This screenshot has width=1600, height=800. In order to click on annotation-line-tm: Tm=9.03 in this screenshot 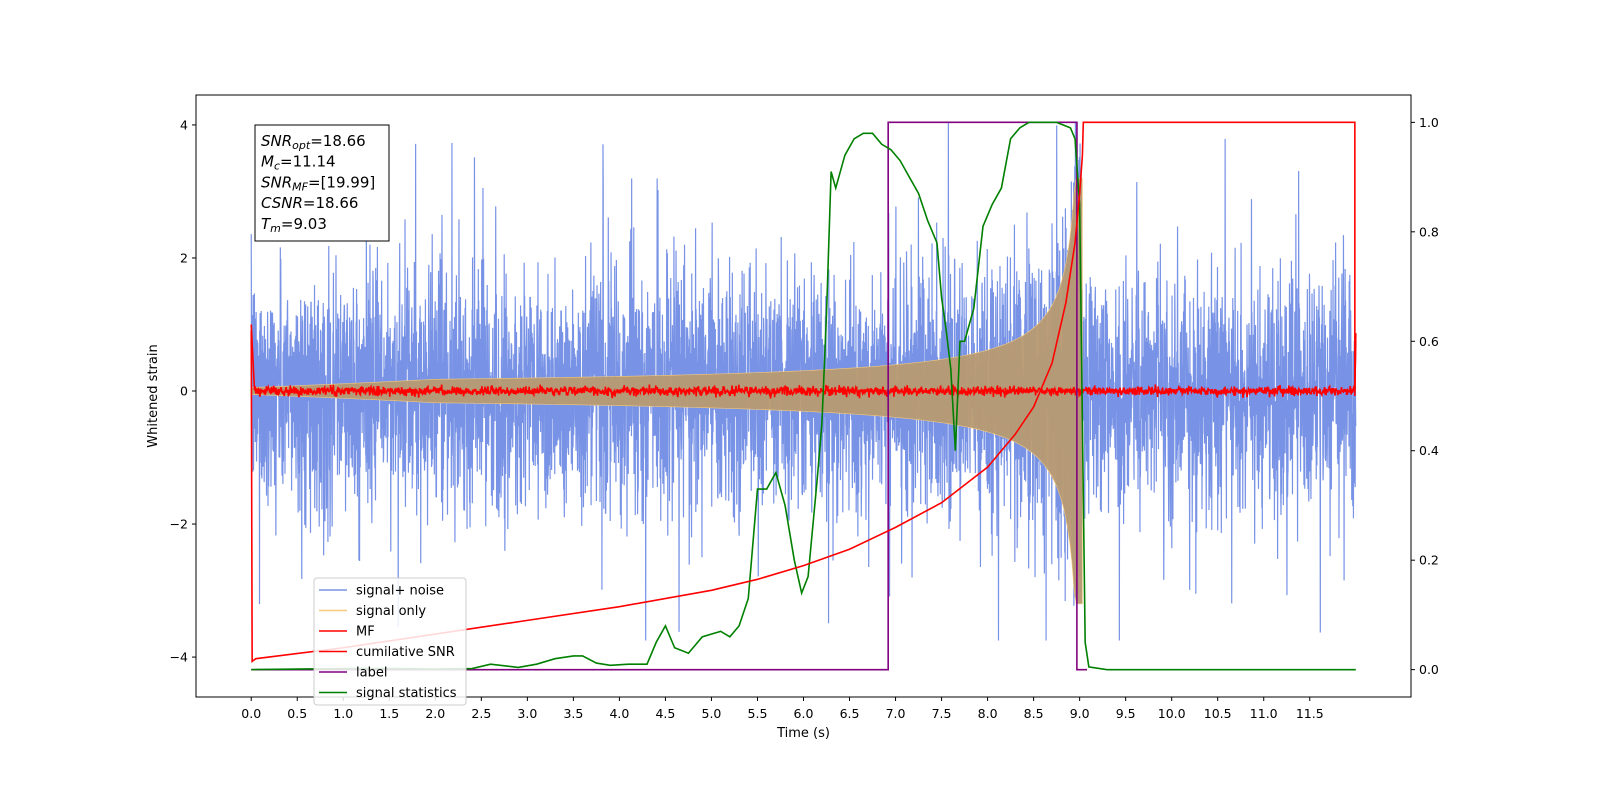, I will do `click(294, 225)`.